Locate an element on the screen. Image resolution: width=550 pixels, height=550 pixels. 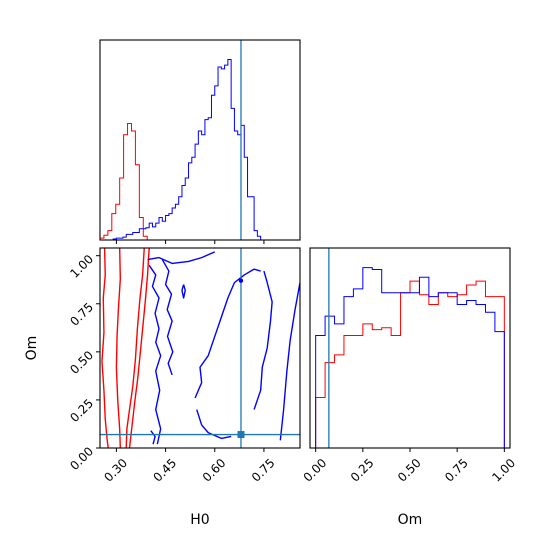
y-tick-label-1: 0.00 is located at coordinates (81, 458).